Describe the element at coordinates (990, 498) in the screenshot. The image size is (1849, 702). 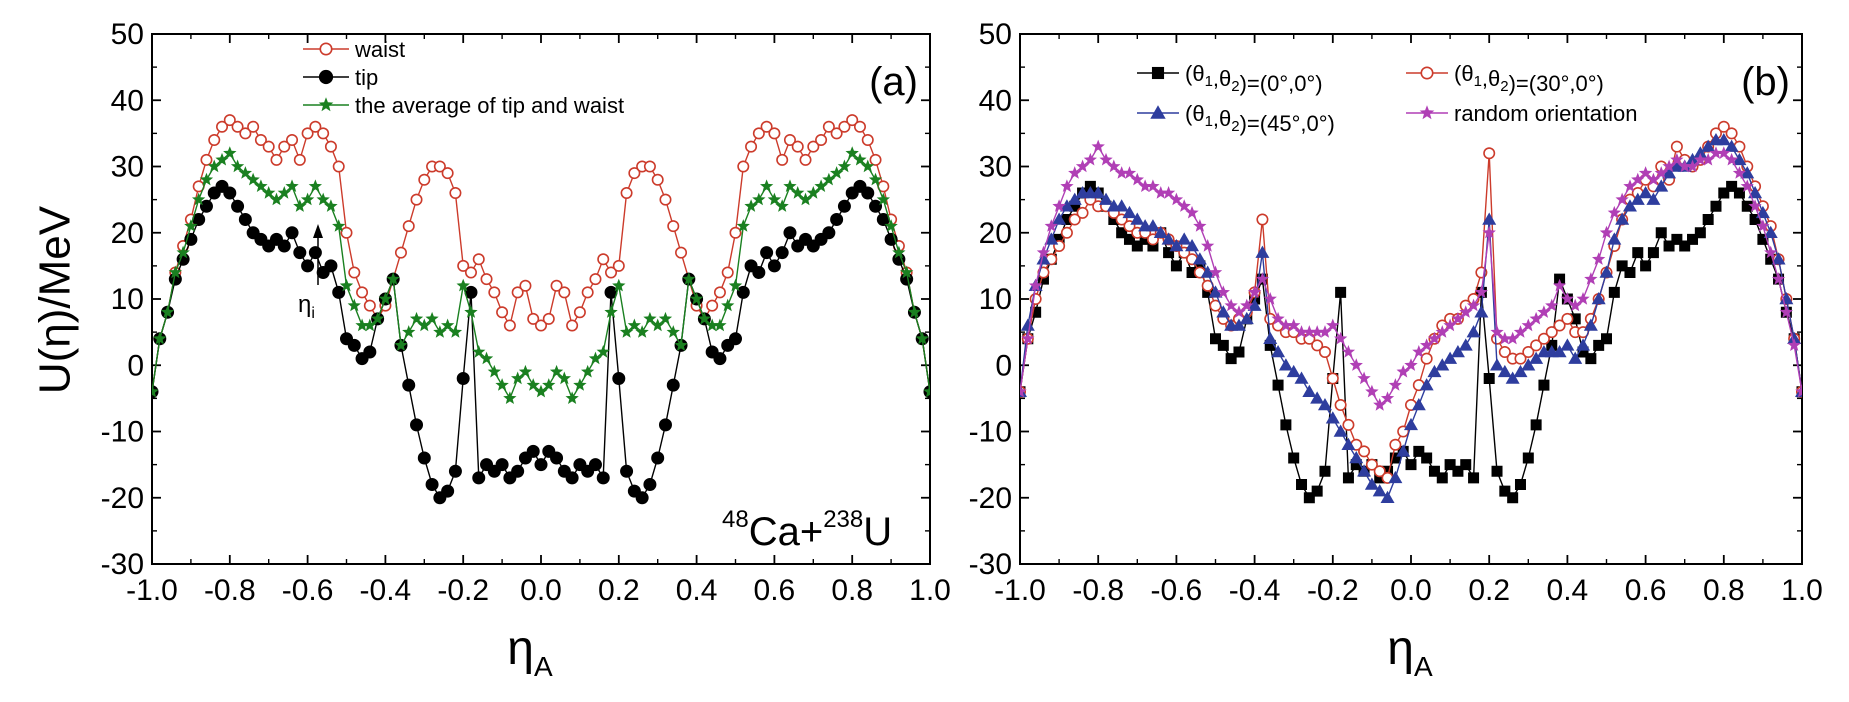
I see `y-tick-label: -20` at that location.